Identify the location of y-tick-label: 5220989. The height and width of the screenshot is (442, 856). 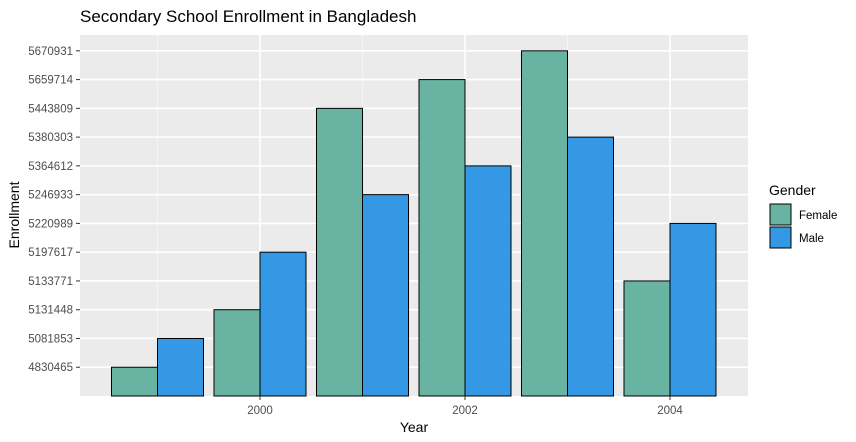
(50, 224).